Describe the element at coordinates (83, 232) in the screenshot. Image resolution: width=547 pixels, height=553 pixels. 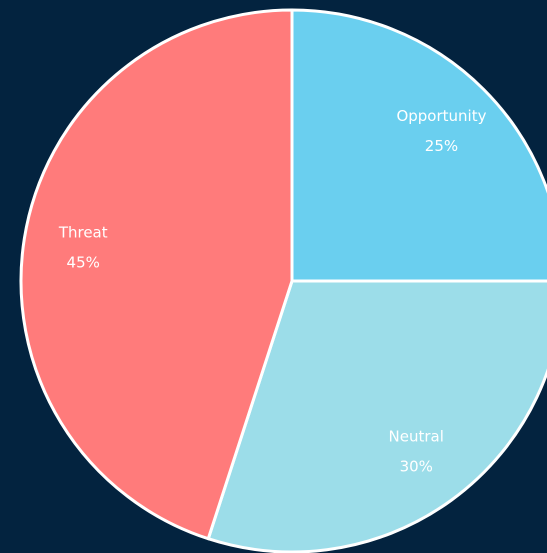
I see `slice-label: Threat` at that location.